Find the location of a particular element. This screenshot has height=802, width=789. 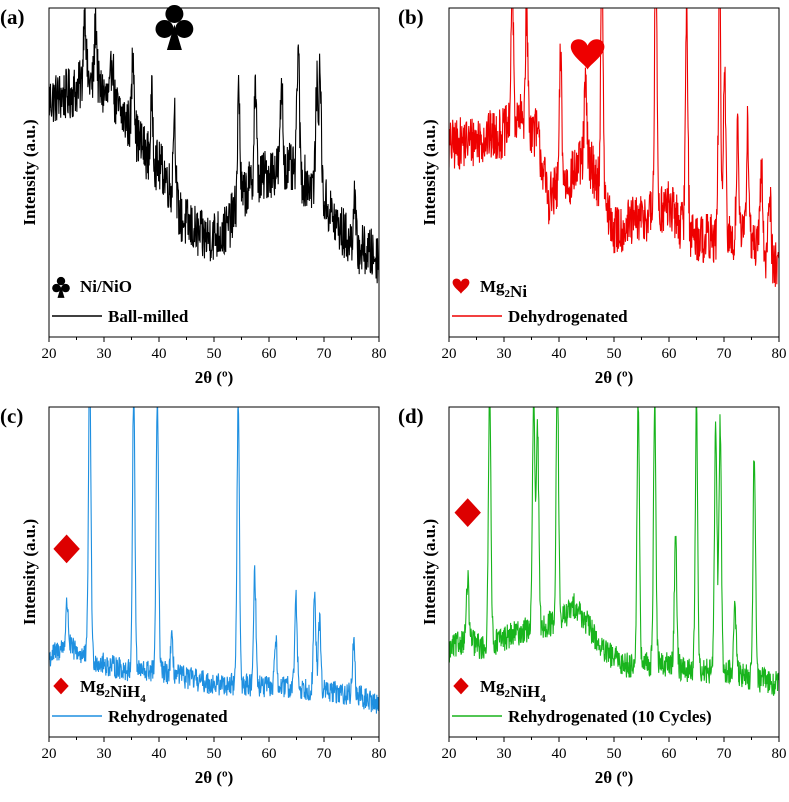

legend: Mg2Ni Dehydrogenated is located at coordinates (540, 301).